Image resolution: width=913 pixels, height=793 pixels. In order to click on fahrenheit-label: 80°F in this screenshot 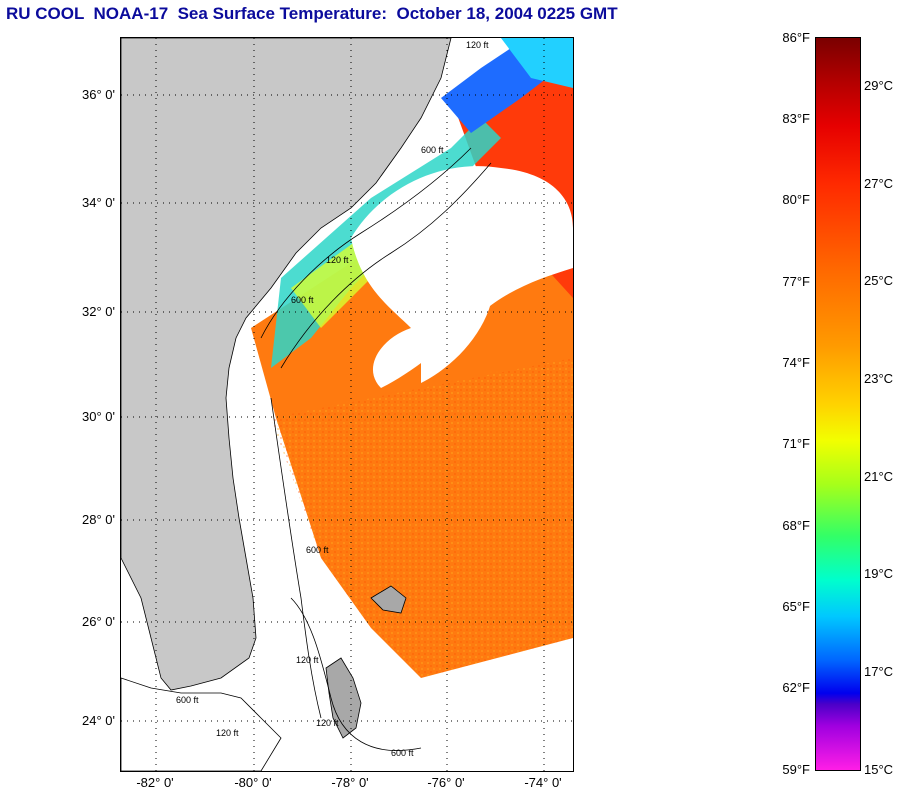, I will do `click(796, 199)`.